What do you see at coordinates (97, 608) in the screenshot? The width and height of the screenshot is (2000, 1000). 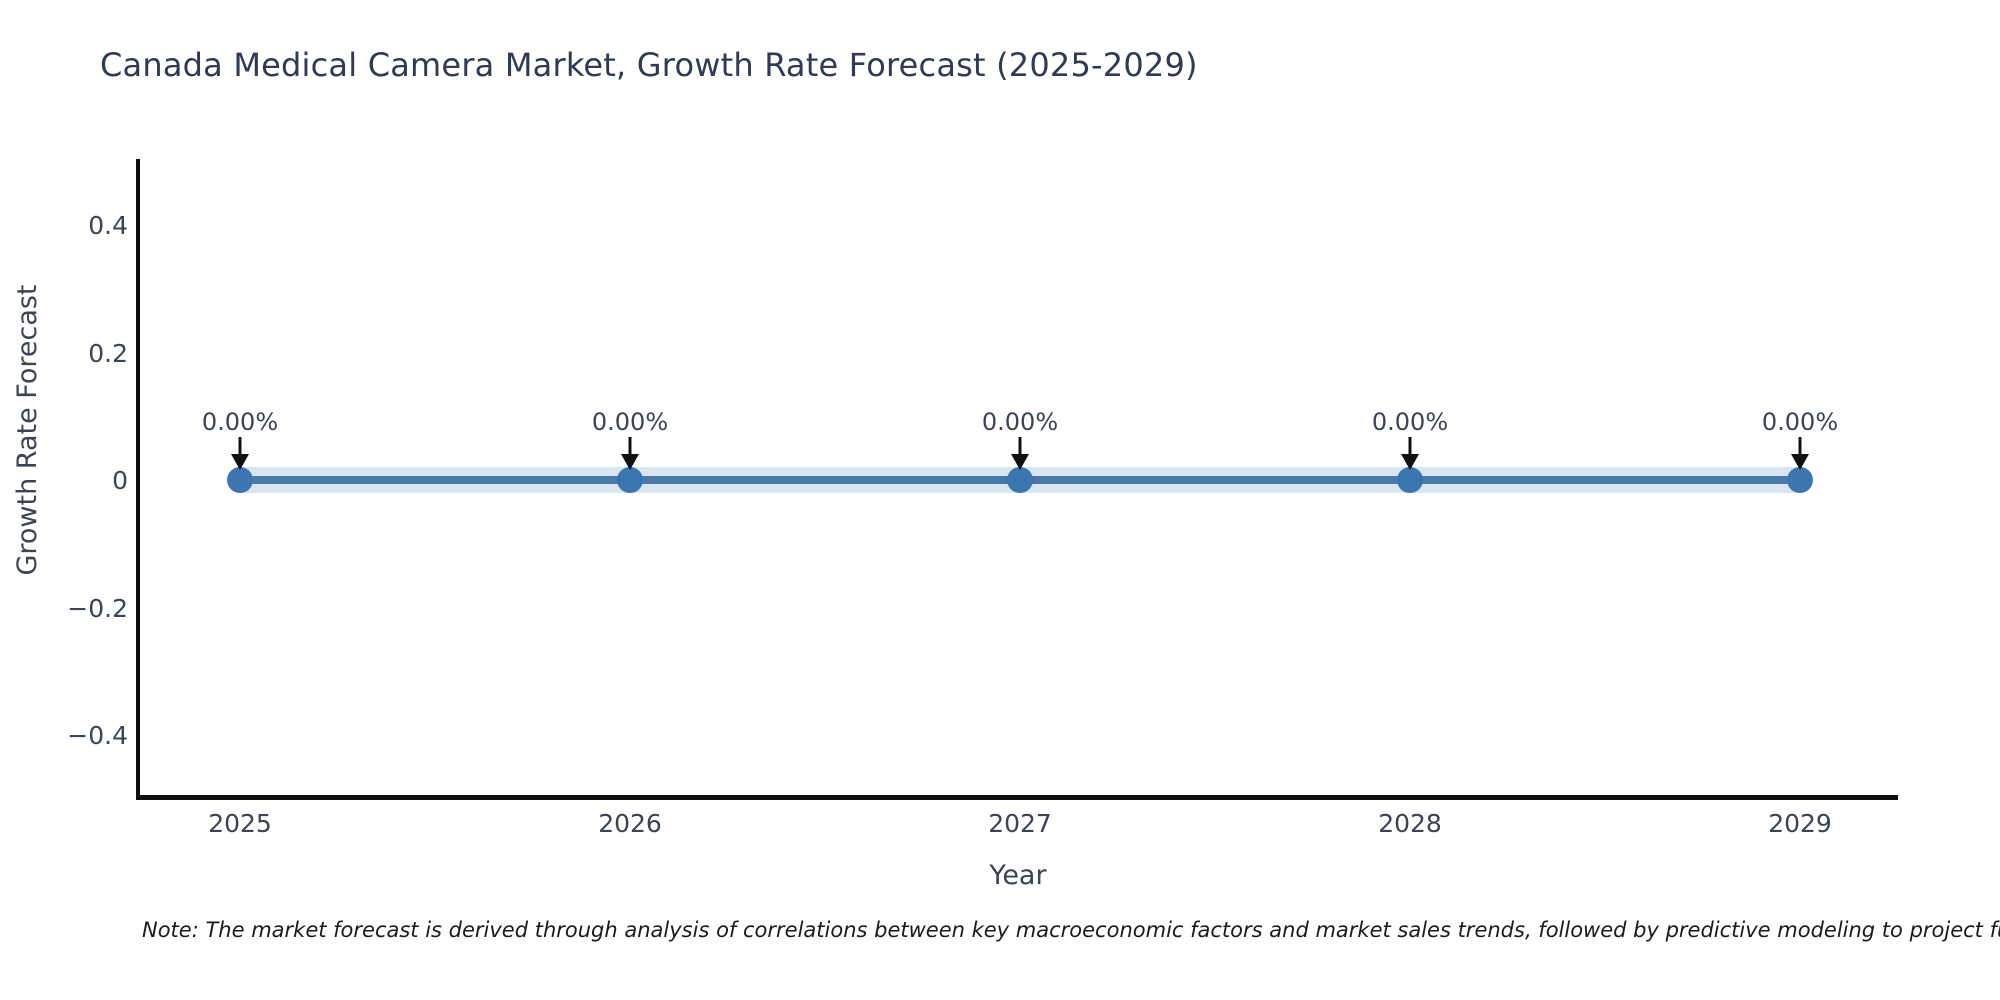 I see `y-tick-neg0_2: −0.2` at bounding box center [97, 608].